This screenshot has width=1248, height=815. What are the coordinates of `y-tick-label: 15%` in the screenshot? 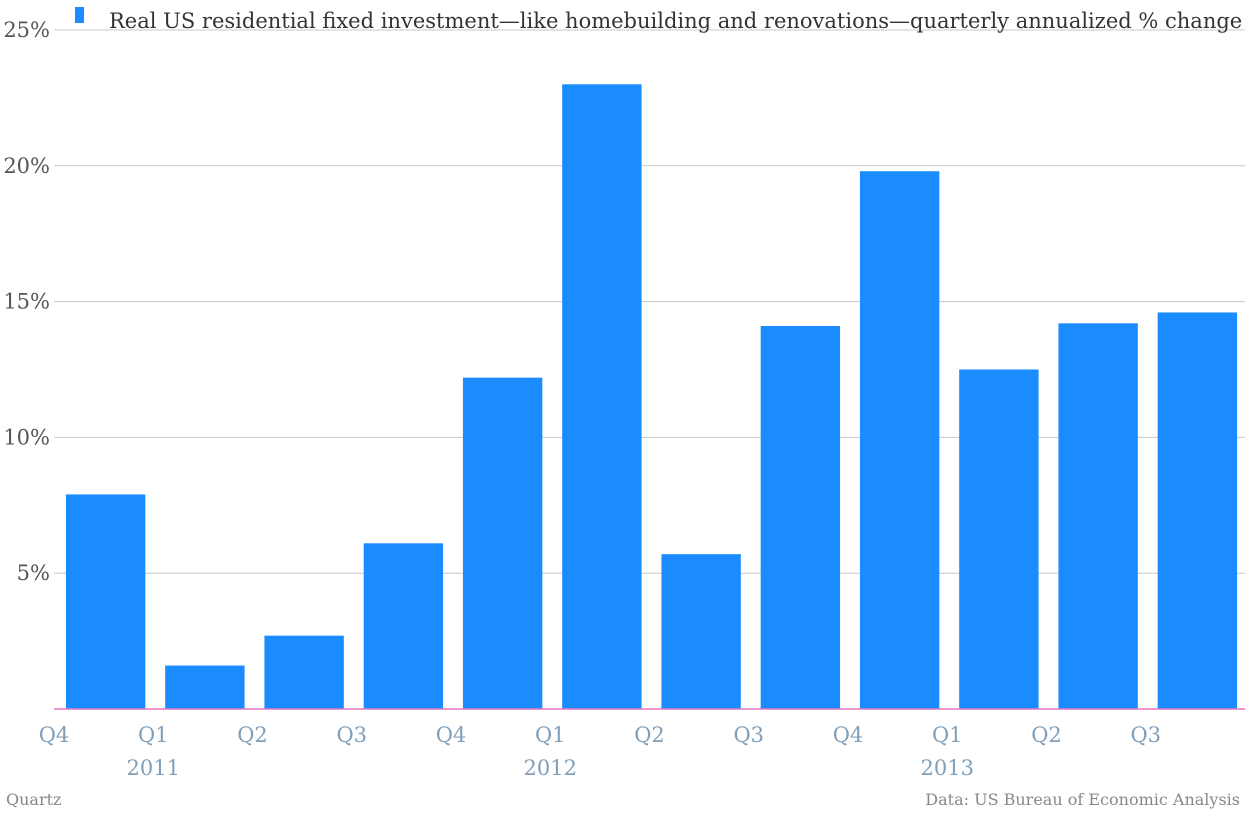 It's located at (26, 302).